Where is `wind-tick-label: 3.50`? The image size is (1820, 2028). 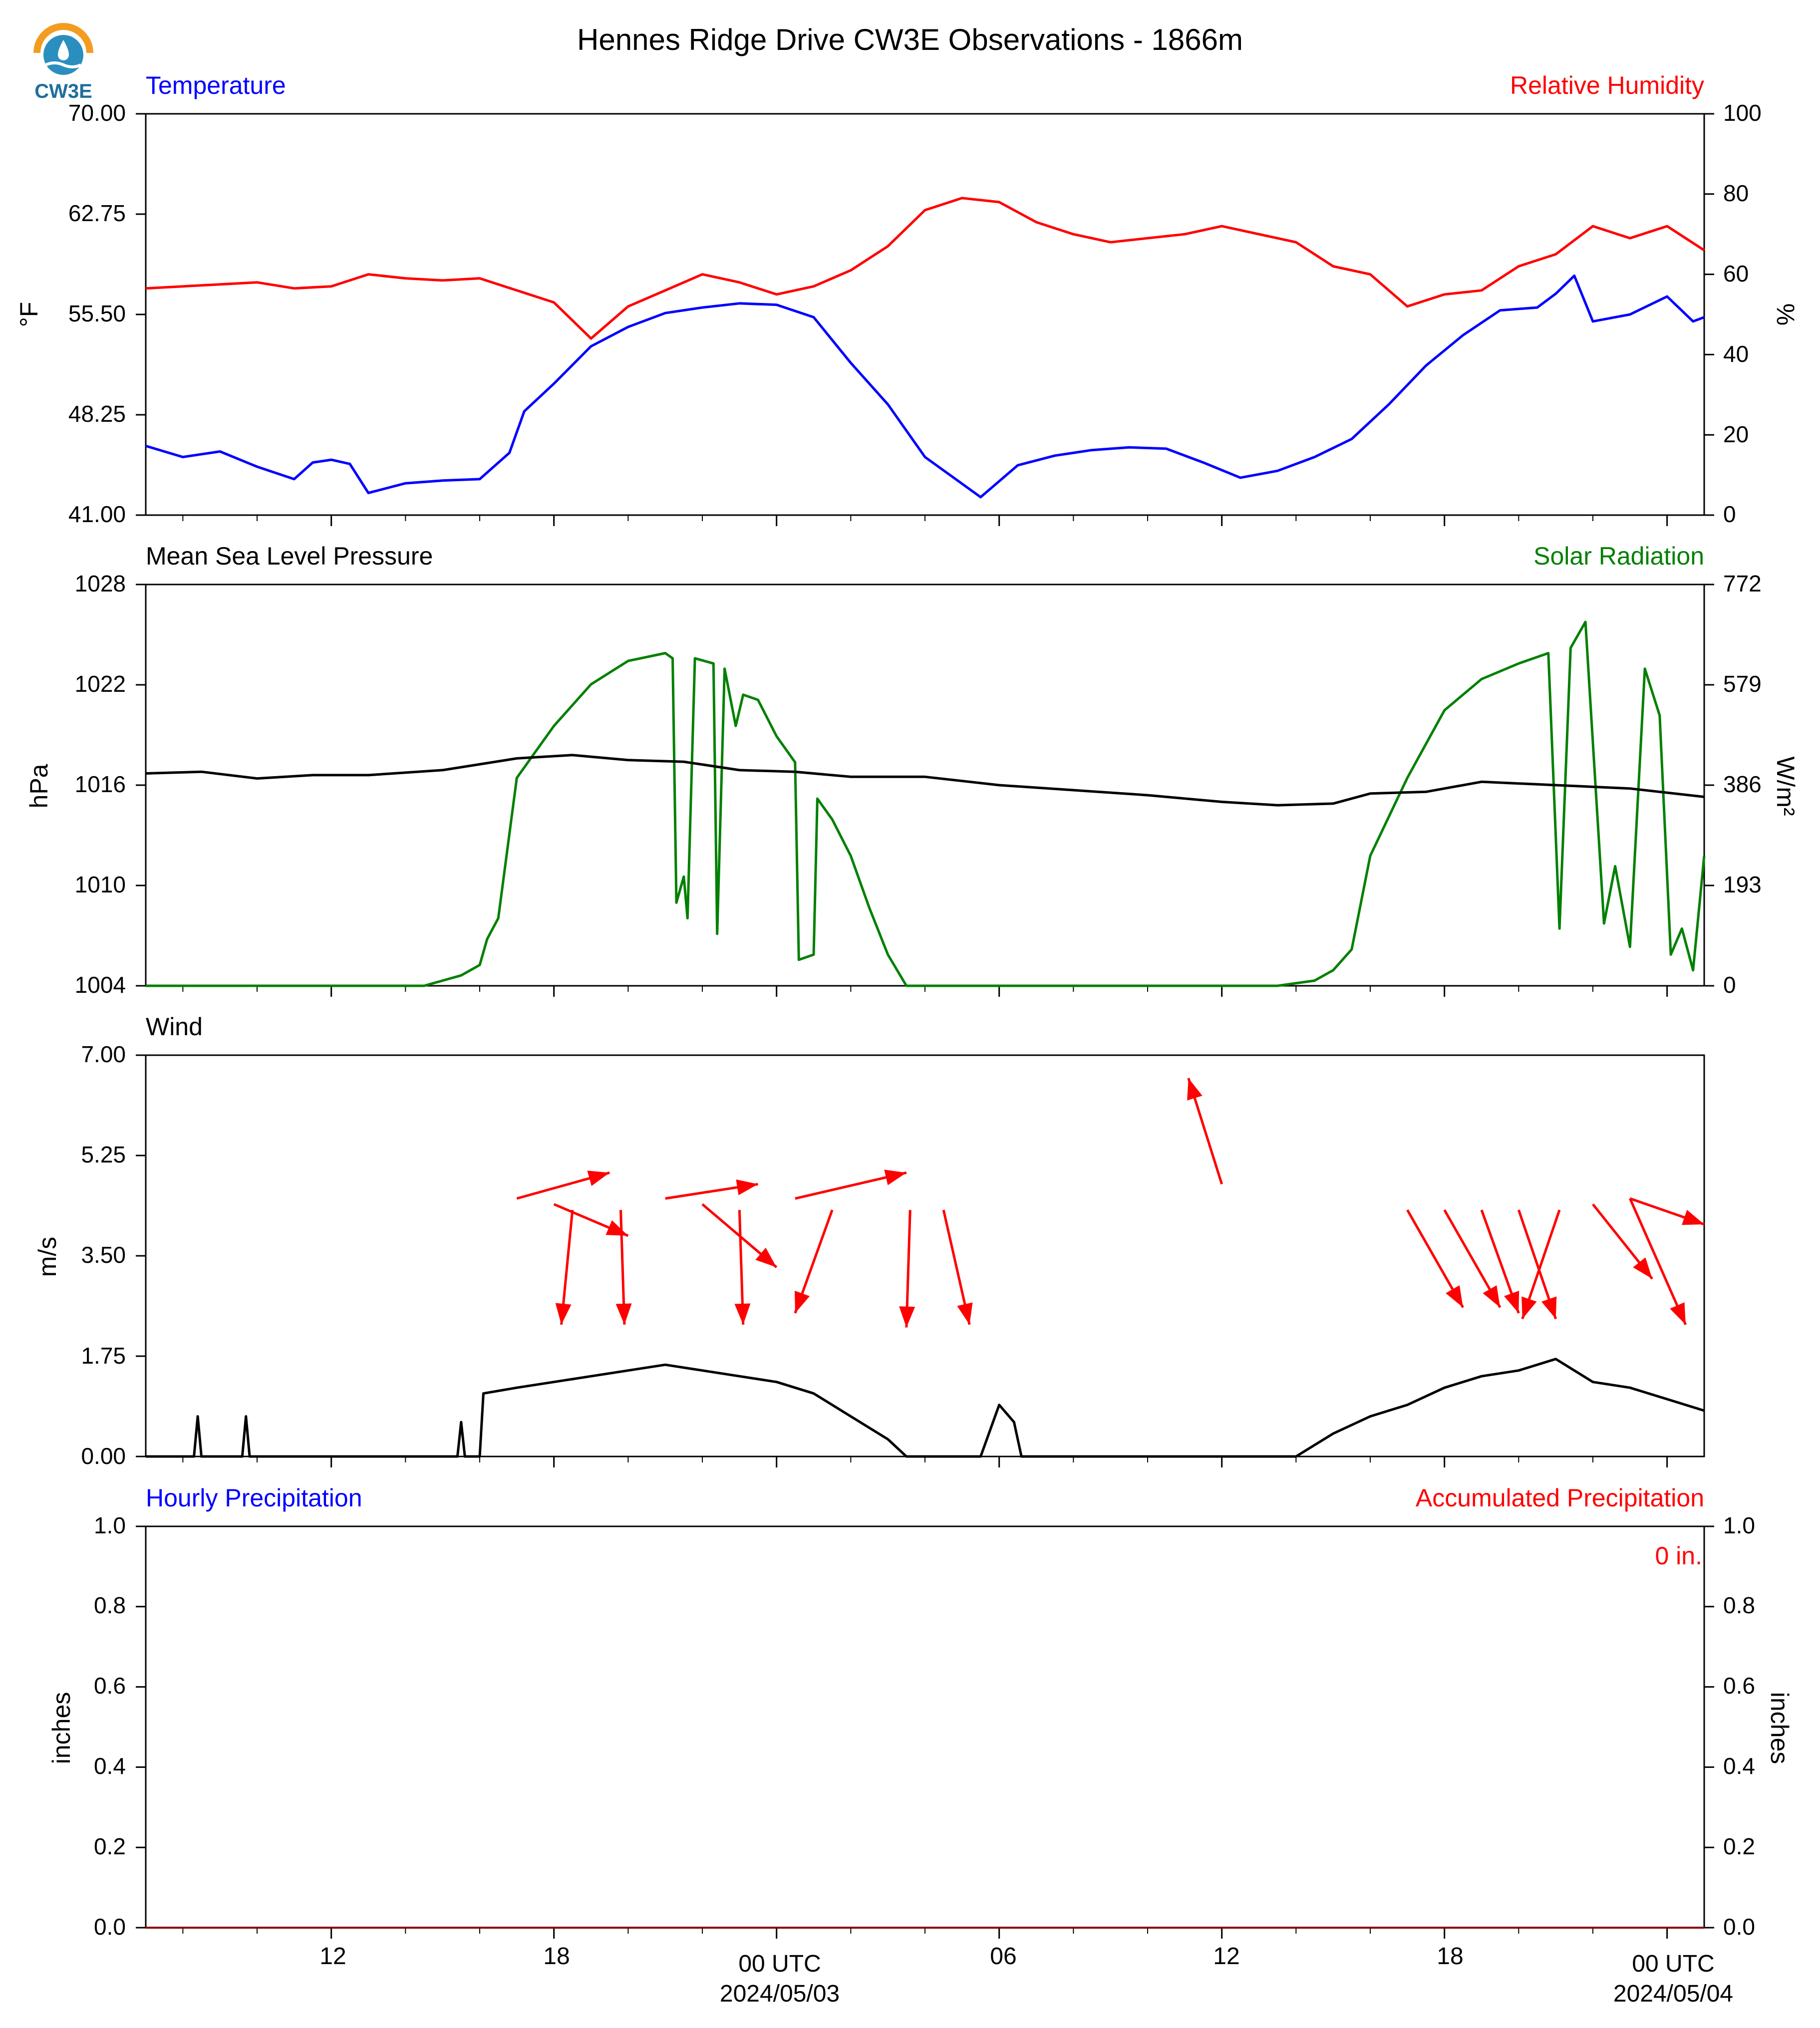 wind-tick-label: 3.50 is located at coordinates (103, 1255).